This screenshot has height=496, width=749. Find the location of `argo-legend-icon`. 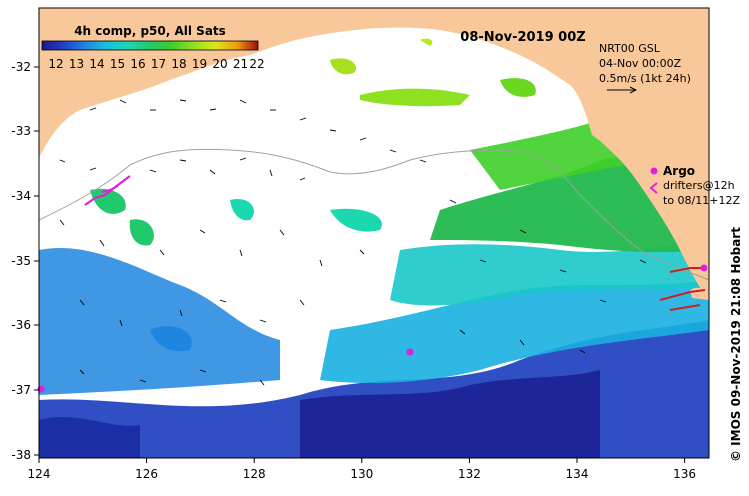

argo-legend-icon is located at coordinates (654, 171).